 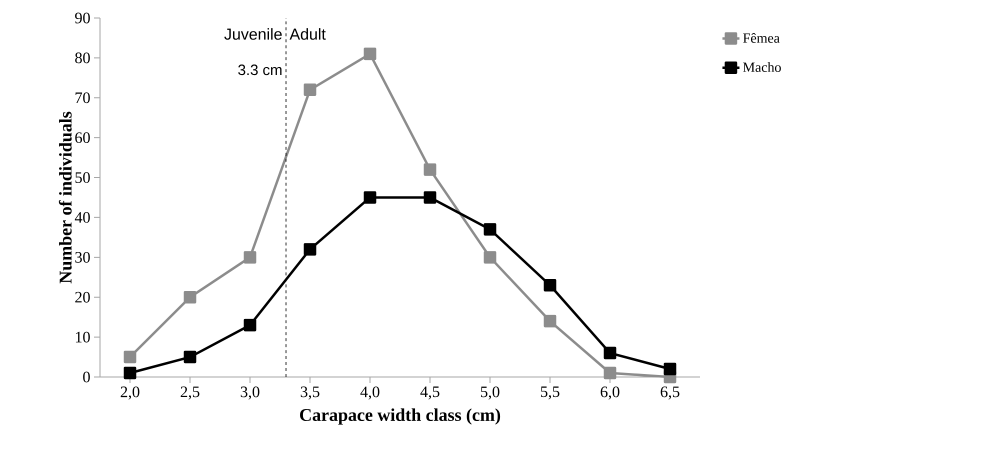 I want to click on y-tick-label: 20, so click(x=82, y=297).